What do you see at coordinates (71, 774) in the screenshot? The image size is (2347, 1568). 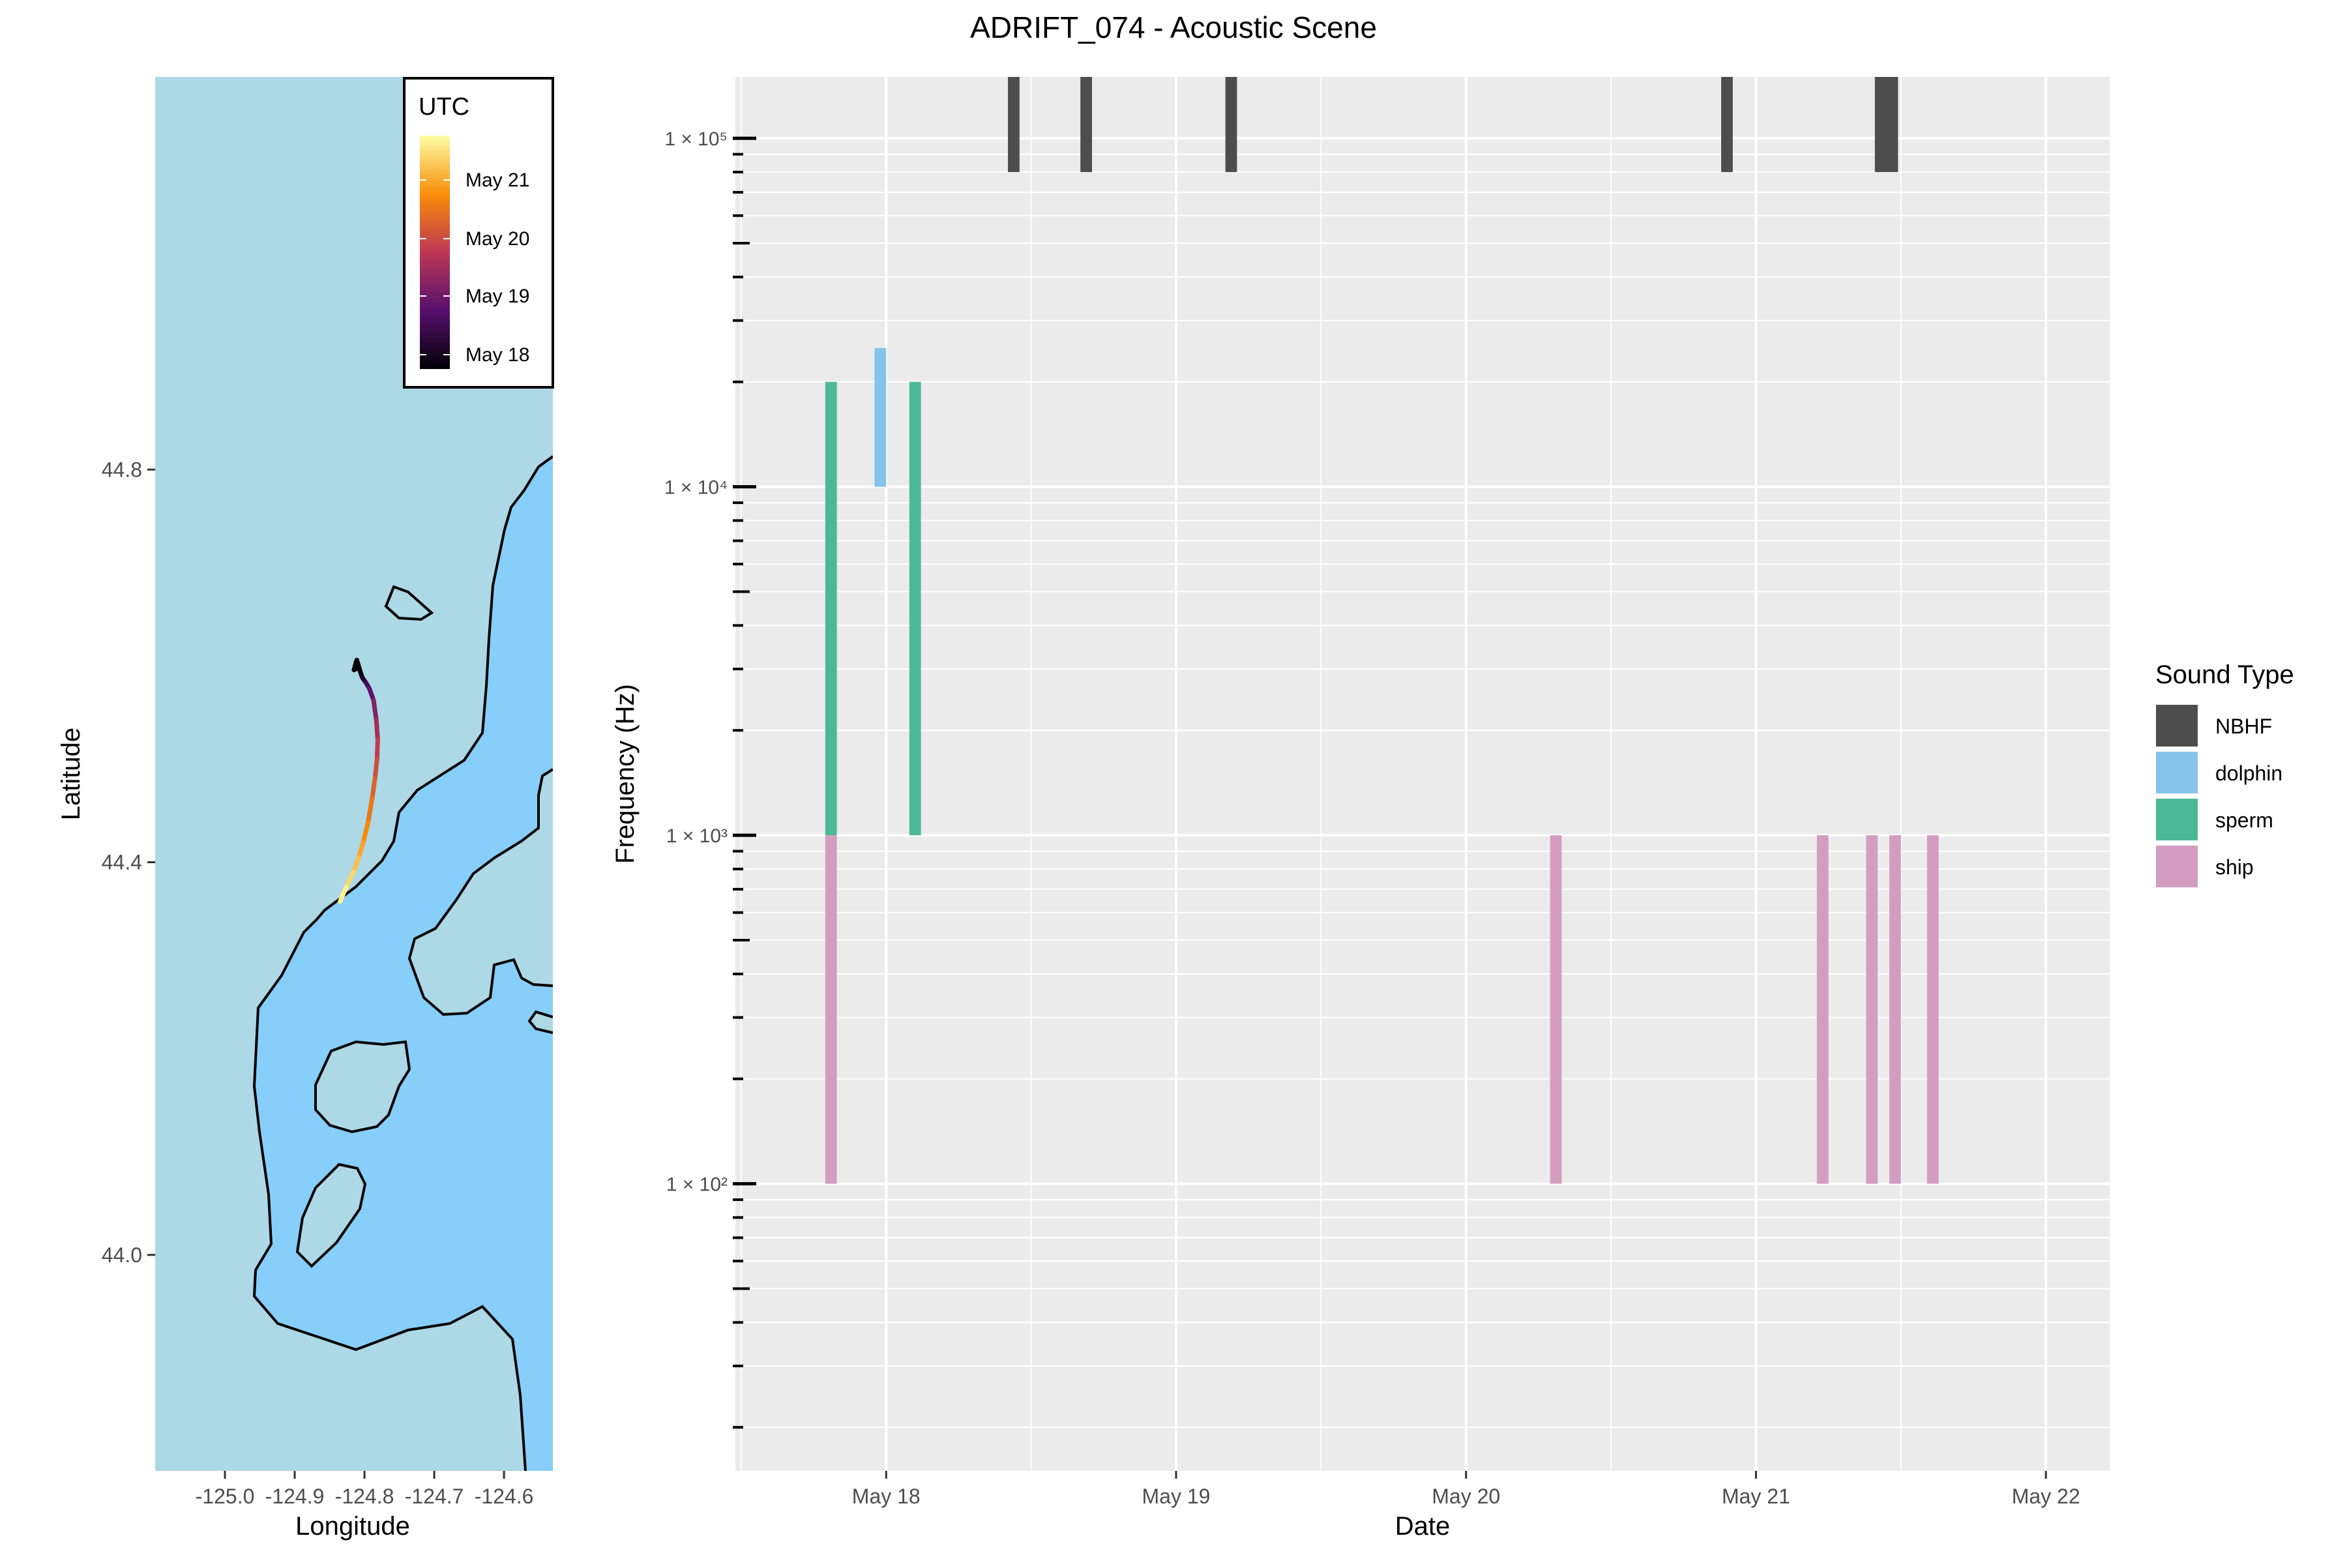 I see `map-y-label: Latitude` at bounding box center [71, 774].